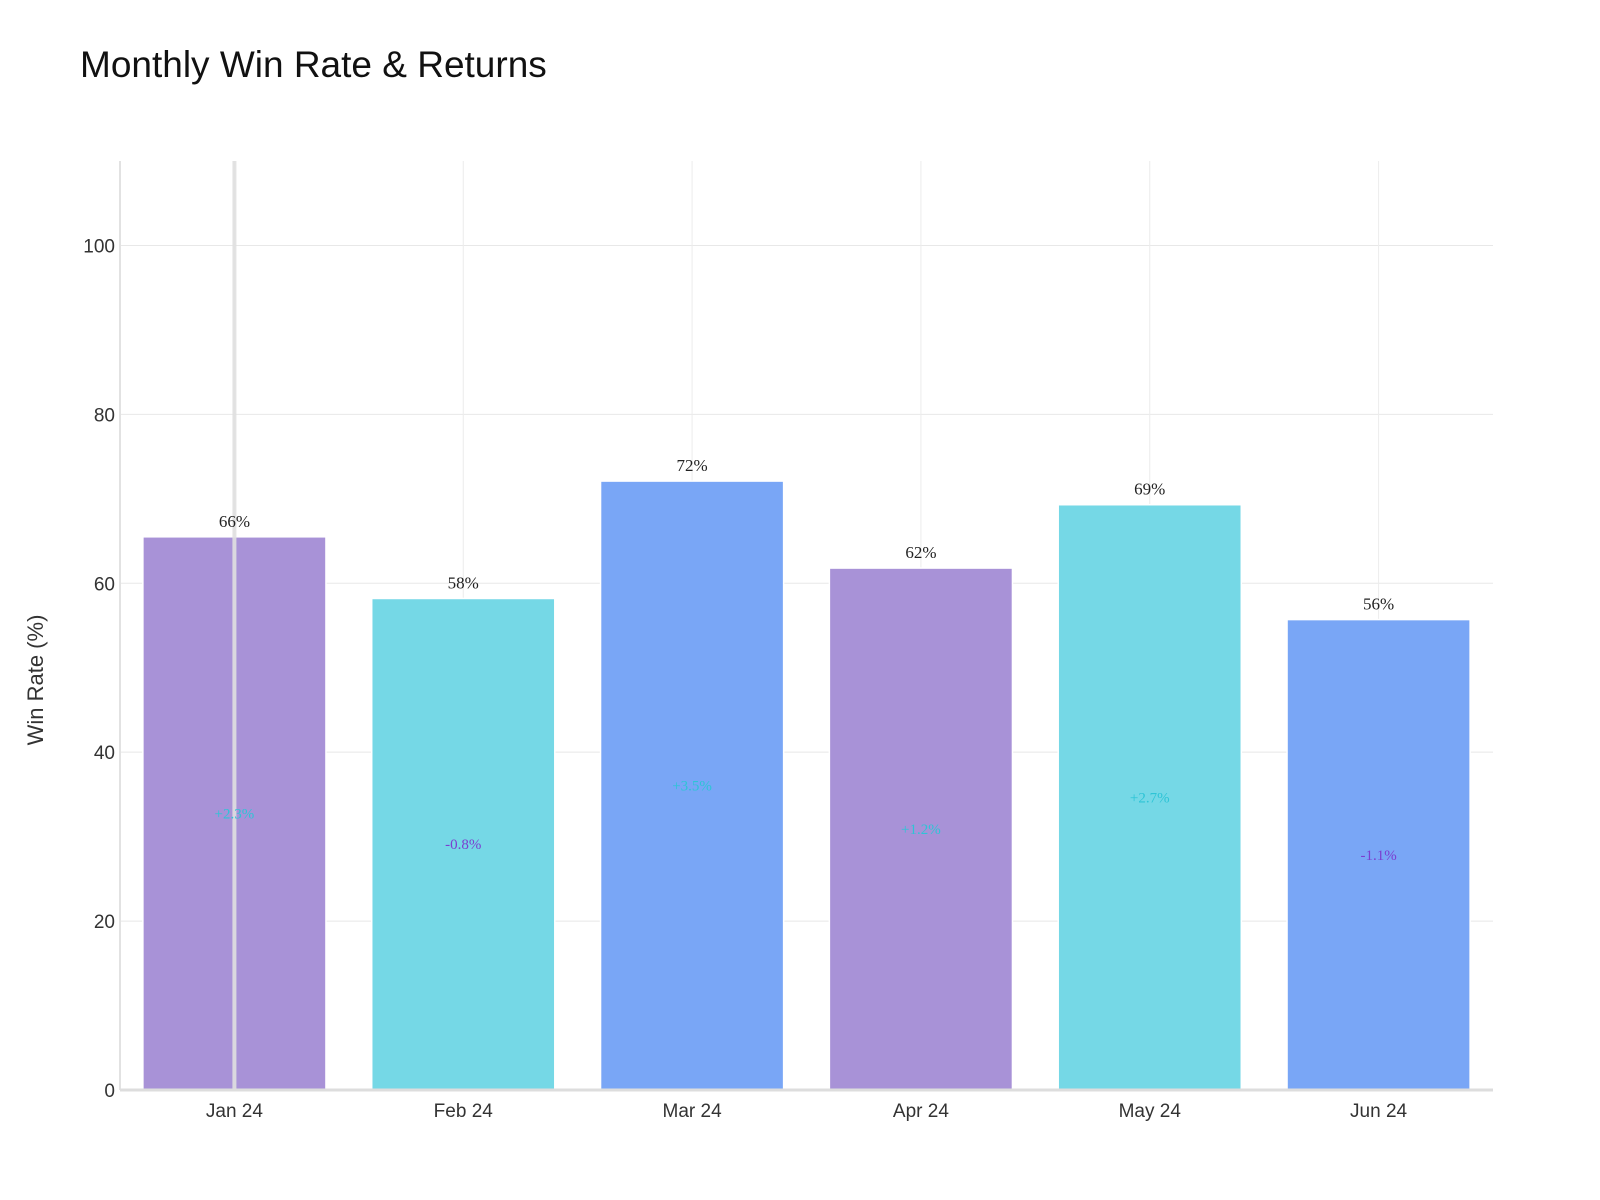 This screenshot has width=1600, height=1200. What do you see at coordinates (691, 465) in the screenshot?
I see `bar-value-label: 72%` at bounding box center [691, 465].